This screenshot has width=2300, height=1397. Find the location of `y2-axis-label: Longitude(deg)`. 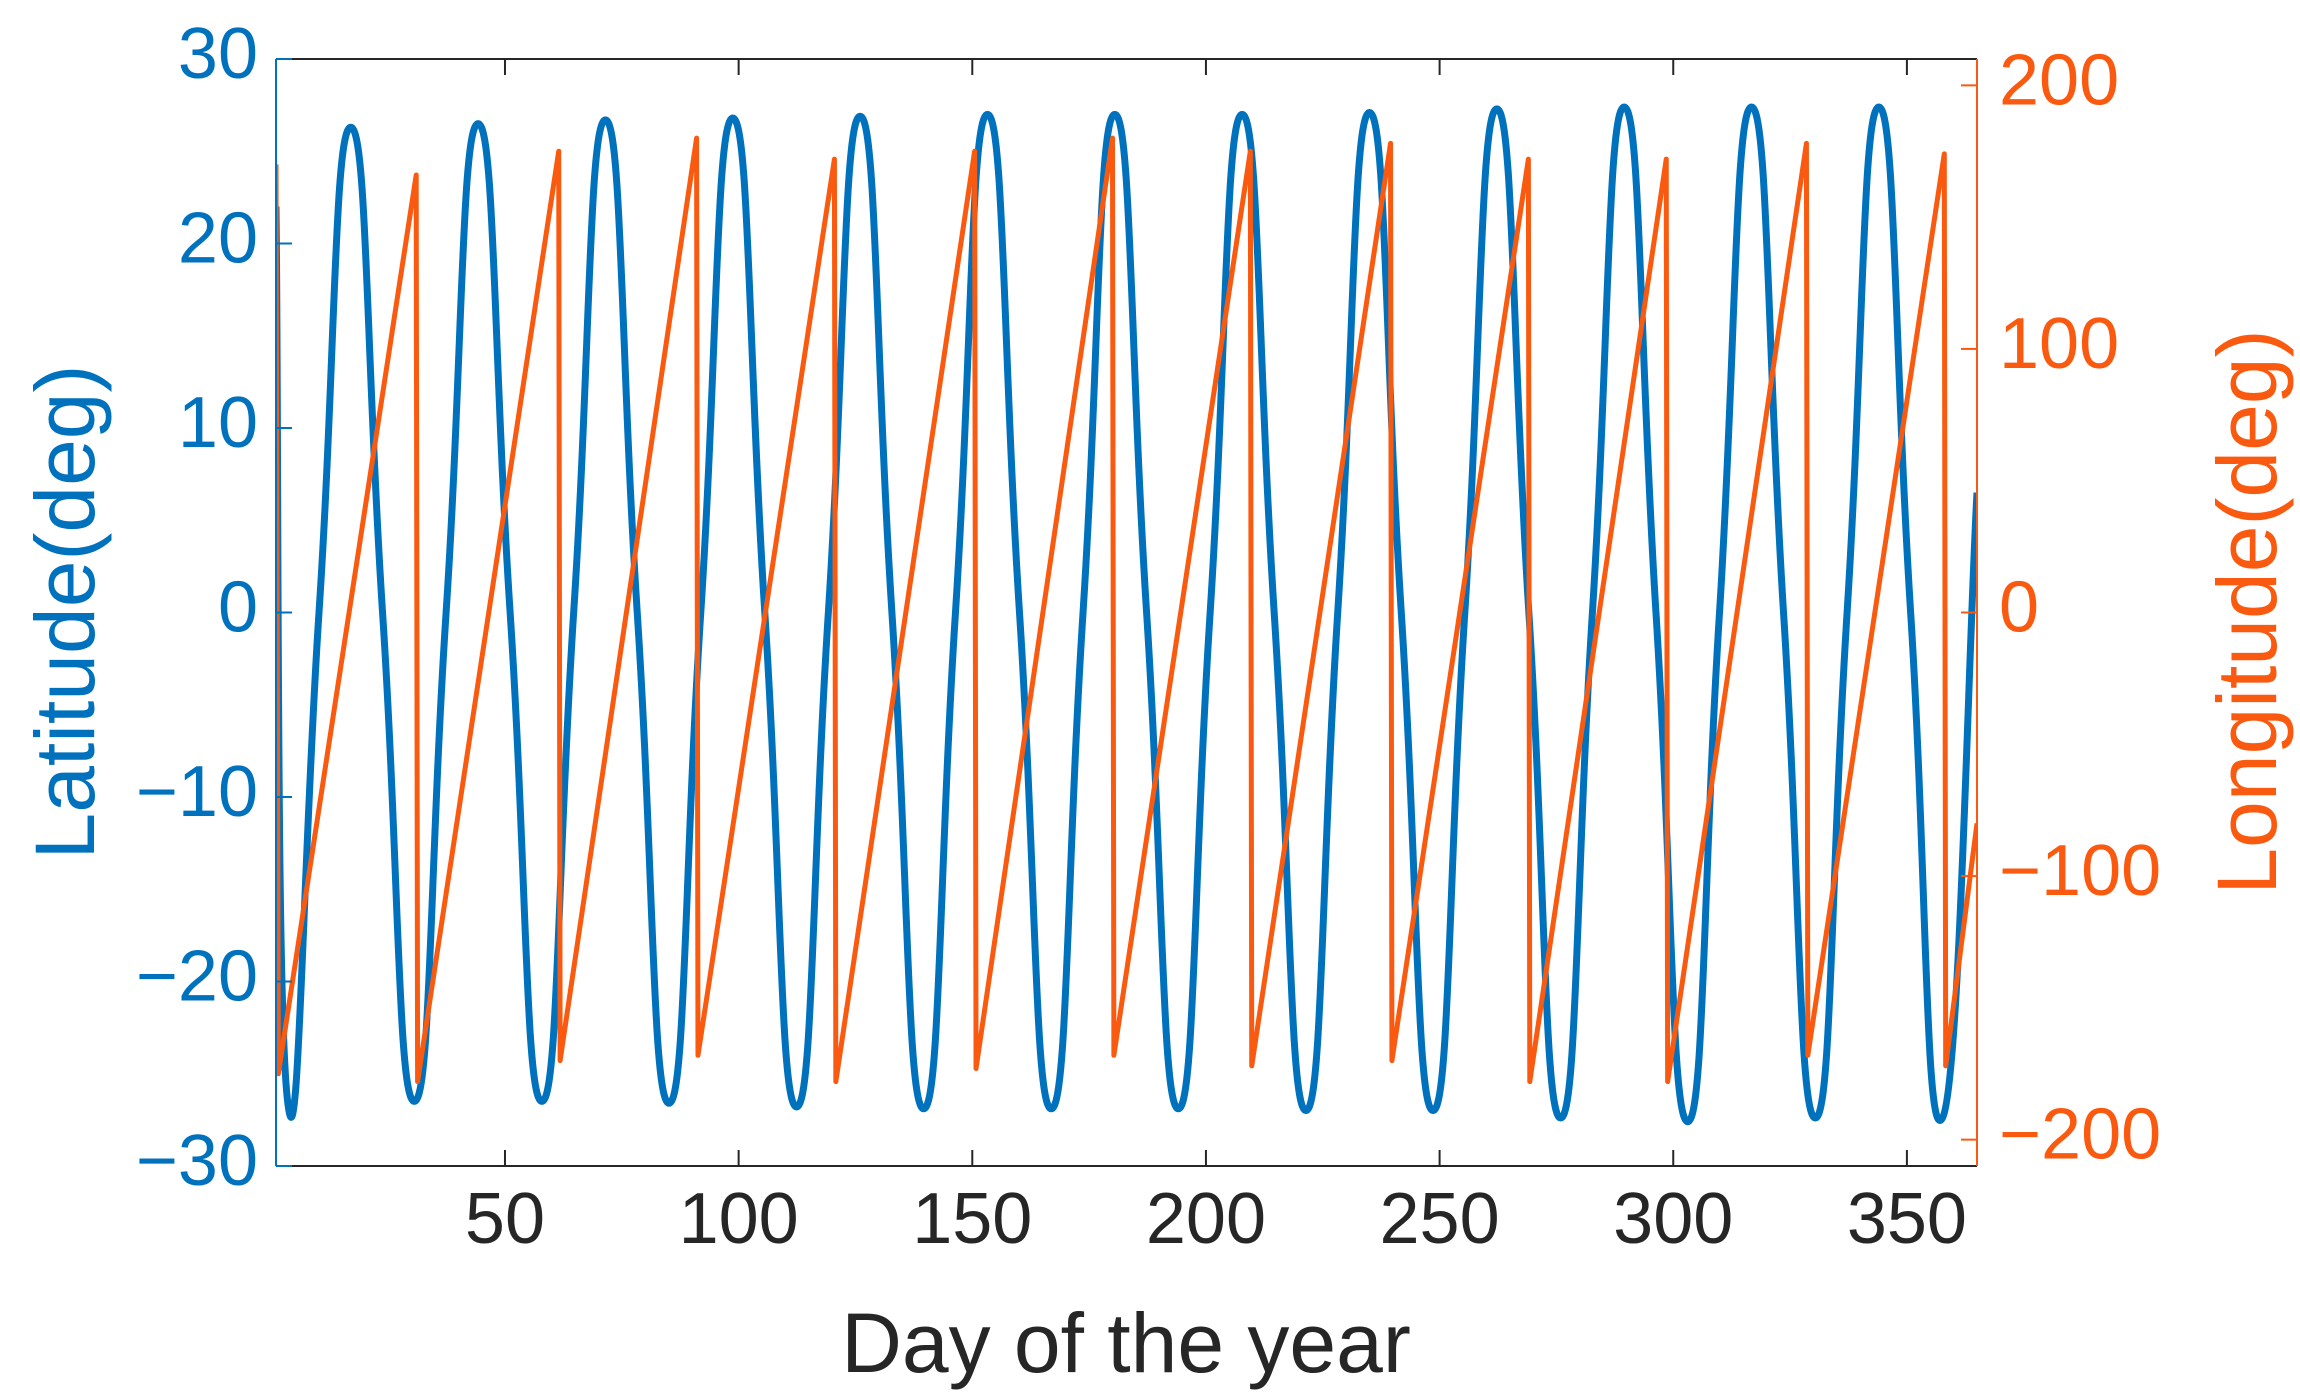

y2-axis-label: Longitude(deg) is located at coordinates (2247, 611).